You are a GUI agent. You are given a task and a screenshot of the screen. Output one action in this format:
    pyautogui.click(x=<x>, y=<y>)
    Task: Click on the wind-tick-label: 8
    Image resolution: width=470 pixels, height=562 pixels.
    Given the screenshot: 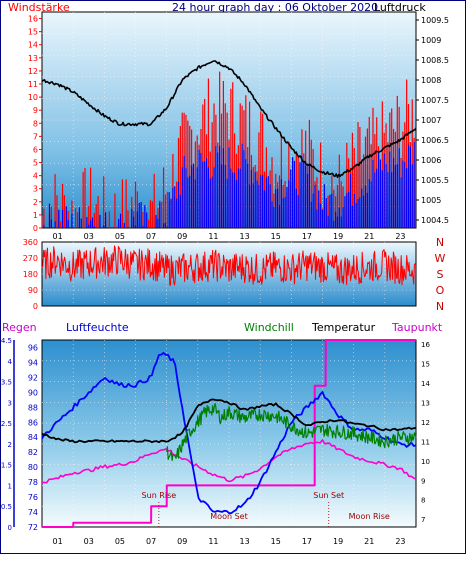 What is the action you would take?
    pyautogui.click(x=35, y=123)
    